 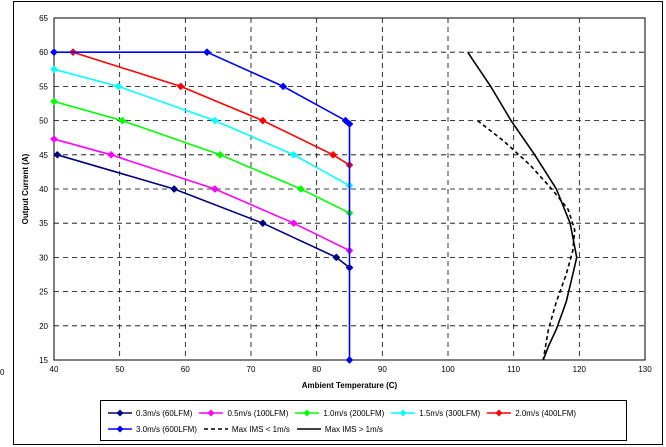 I want to click on legend-label: 0.3m/s (60LFM), so click(x=164, y=413).